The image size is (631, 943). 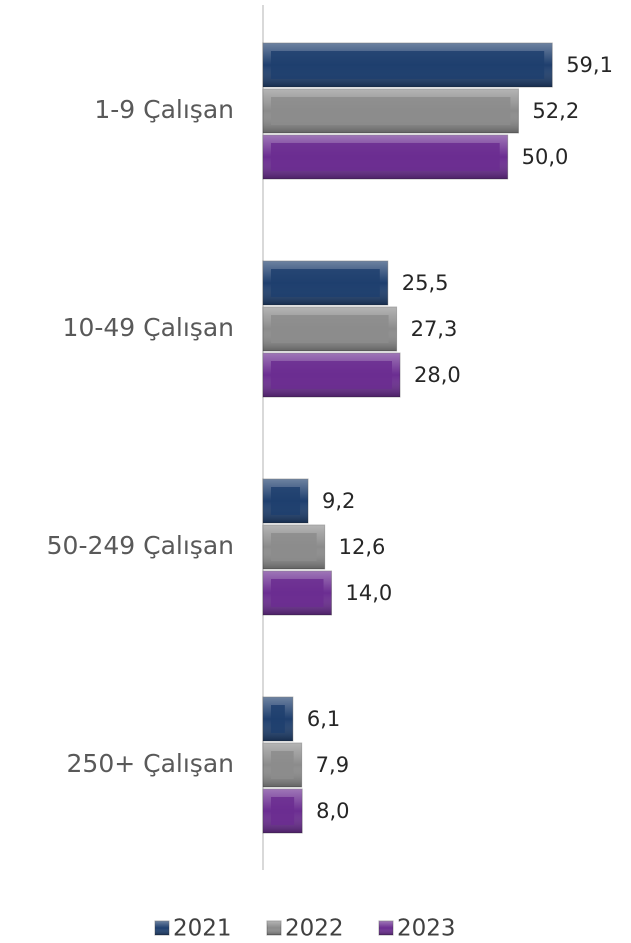 I want to click on category-label: 10-49 Çalışan, so click(x=148, y=327).